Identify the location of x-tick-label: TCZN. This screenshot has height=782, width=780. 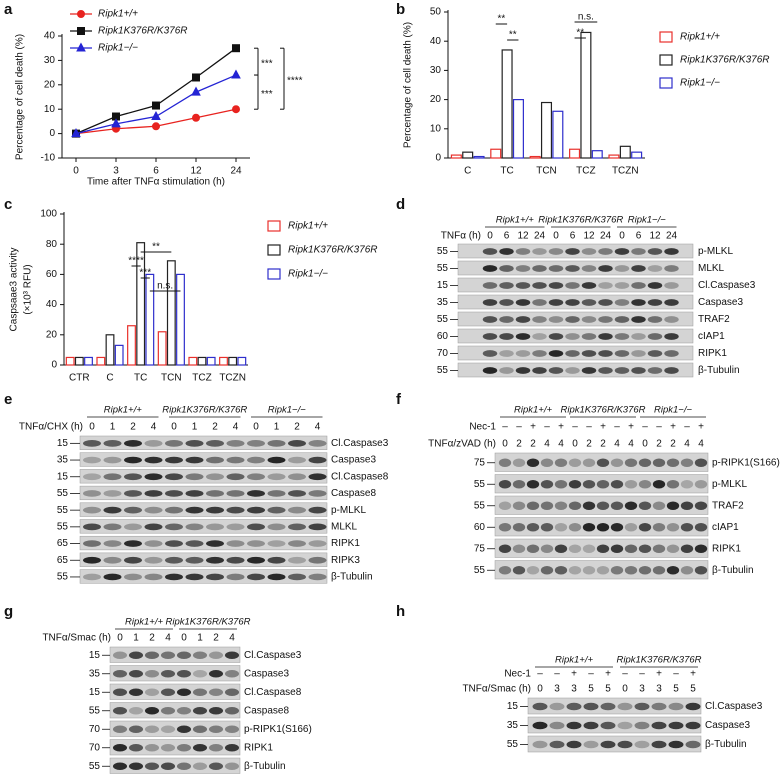
(232, 378).